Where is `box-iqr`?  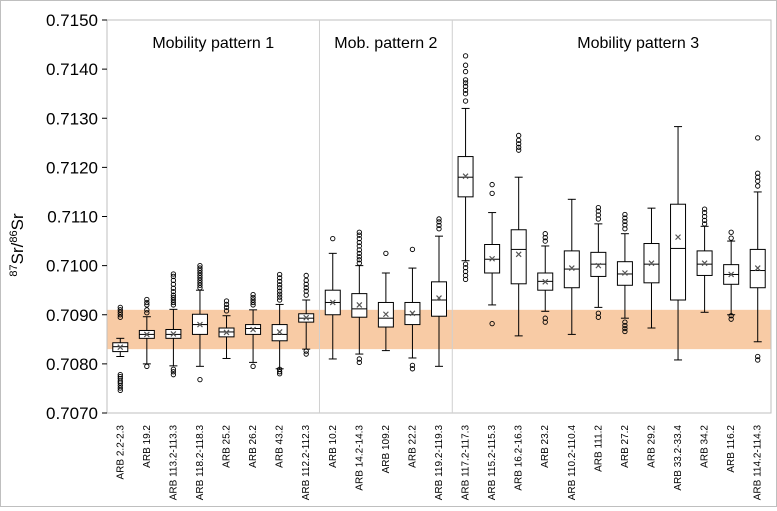
box-iqr is located at coordinates (678, 252).